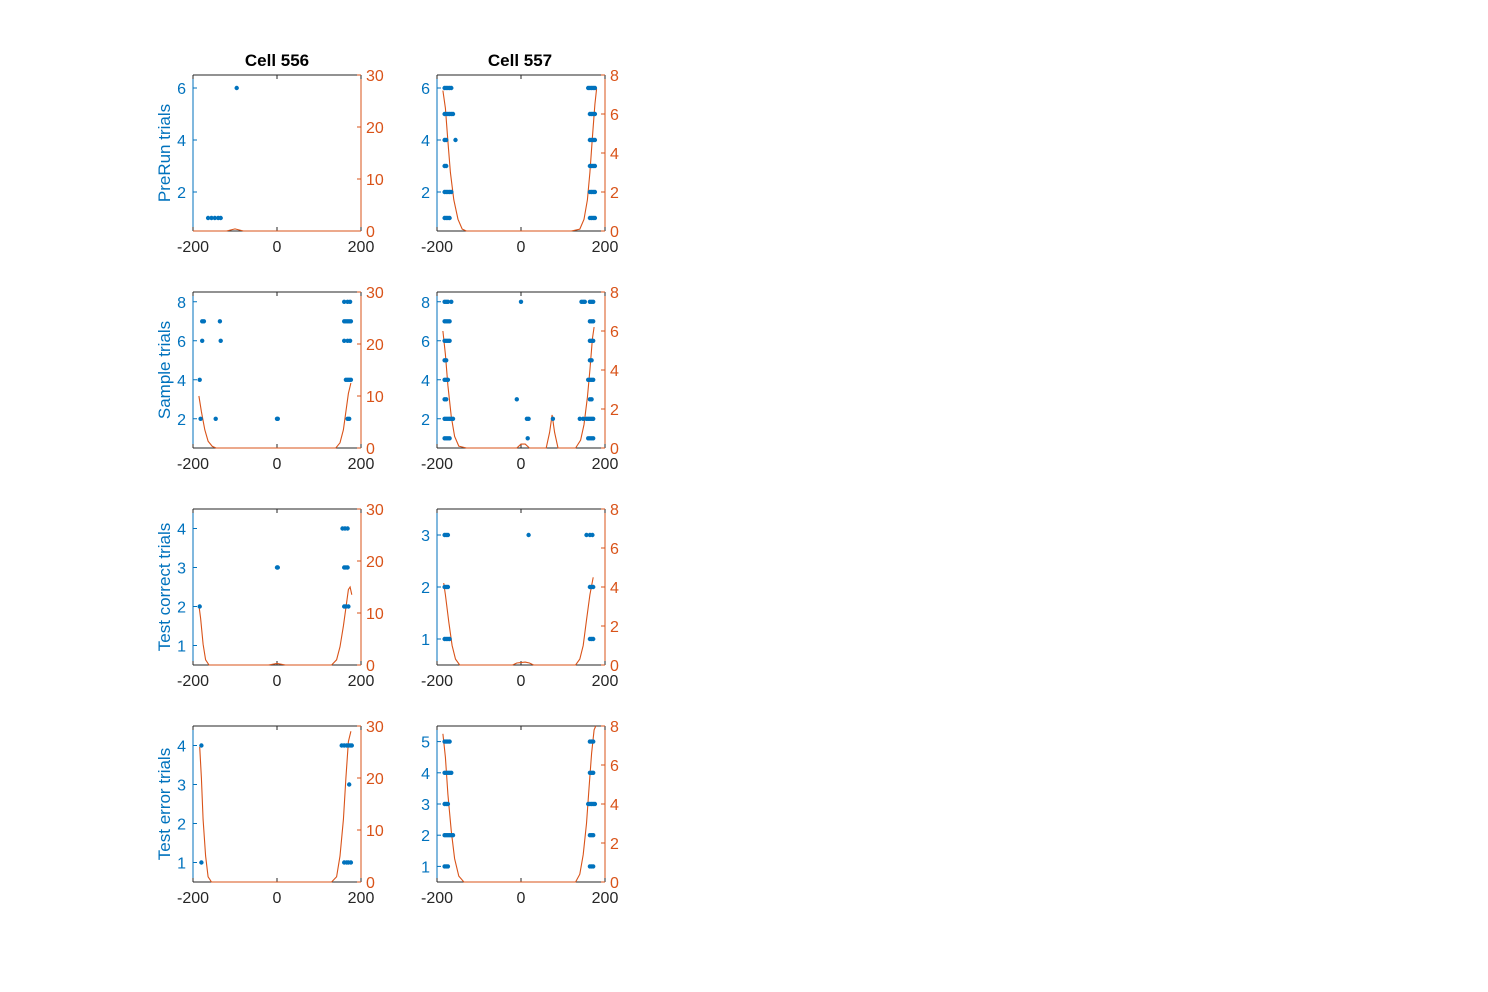  What do you see at coordinates (375, 345) in the screenshot?
I see `right-y-tick-label: 20` at bounding box center [375, 345].